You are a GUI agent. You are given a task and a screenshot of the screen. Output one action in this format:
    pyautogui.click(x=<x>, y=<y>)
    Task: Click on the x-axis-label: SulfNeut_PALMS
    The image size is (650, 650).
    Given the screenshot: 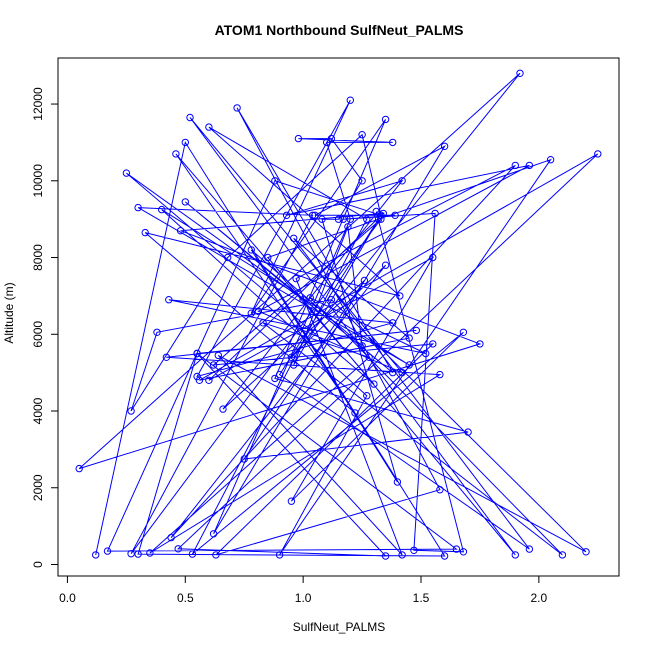 What is the action you would take?
    pyautogui.click(x=339, y=627)
    